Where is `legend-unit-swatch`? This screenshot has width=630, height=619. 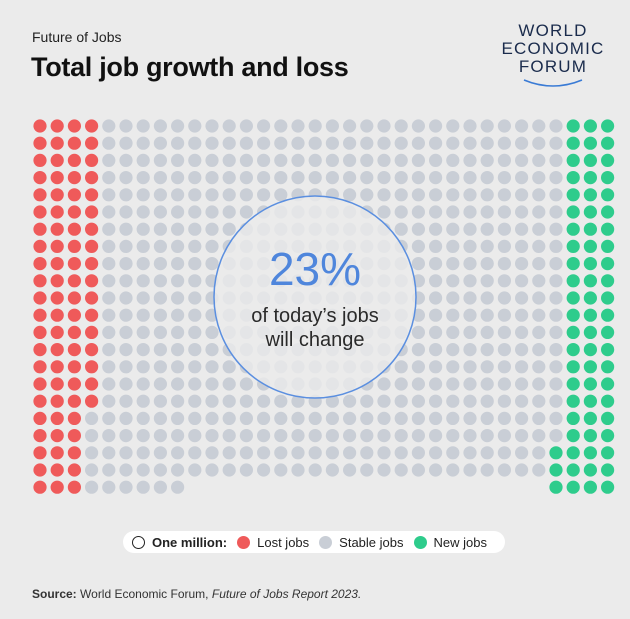 legend-unit-swatch is located at coordinates (138, 542).